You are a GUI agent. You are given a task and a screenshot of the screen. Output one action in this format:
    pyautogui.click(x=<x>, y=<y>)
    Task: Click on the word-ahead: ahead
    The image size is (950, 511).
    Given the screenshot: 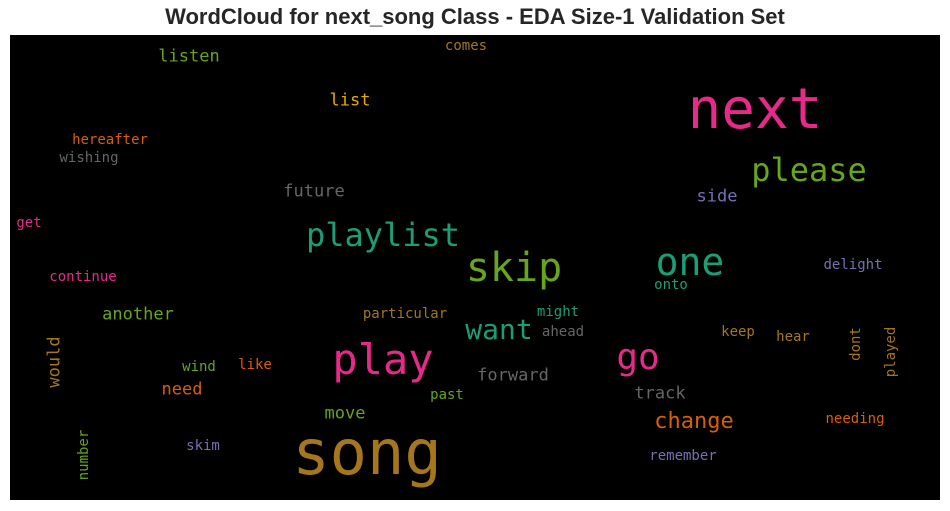 What is the action you would take?
    pyautogui.click(x=563, y=332)
    